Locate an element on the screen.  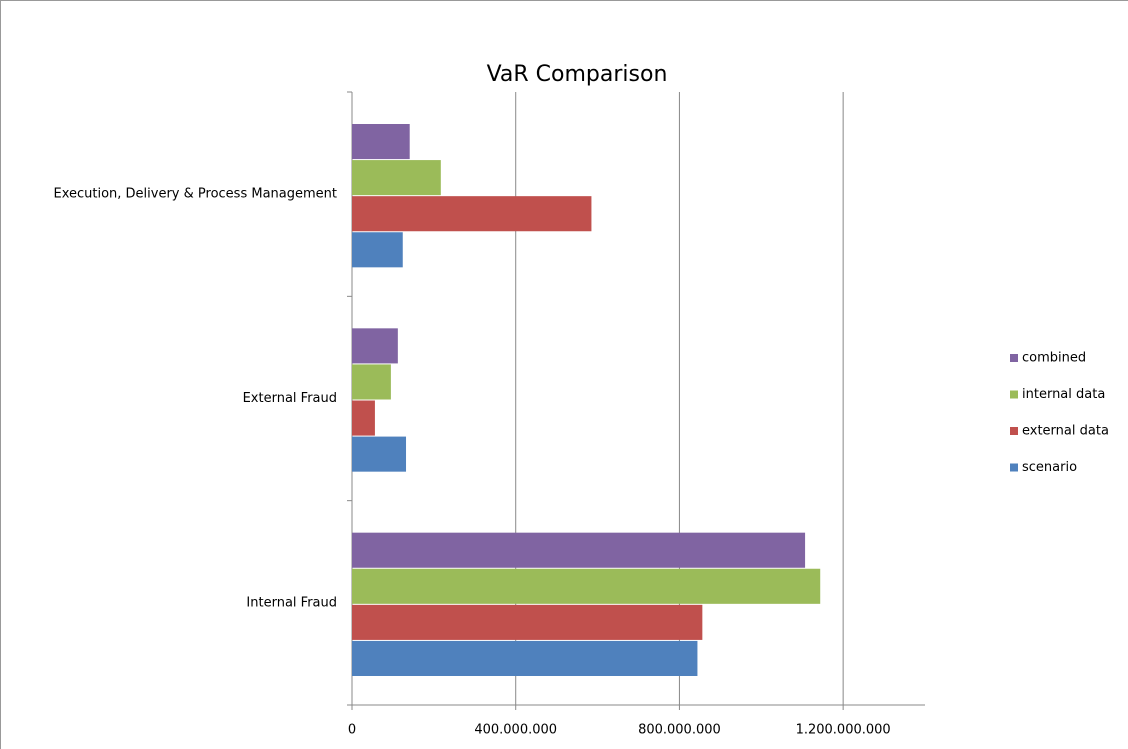
legend-label: external data is located at coordinates (1065, 431).